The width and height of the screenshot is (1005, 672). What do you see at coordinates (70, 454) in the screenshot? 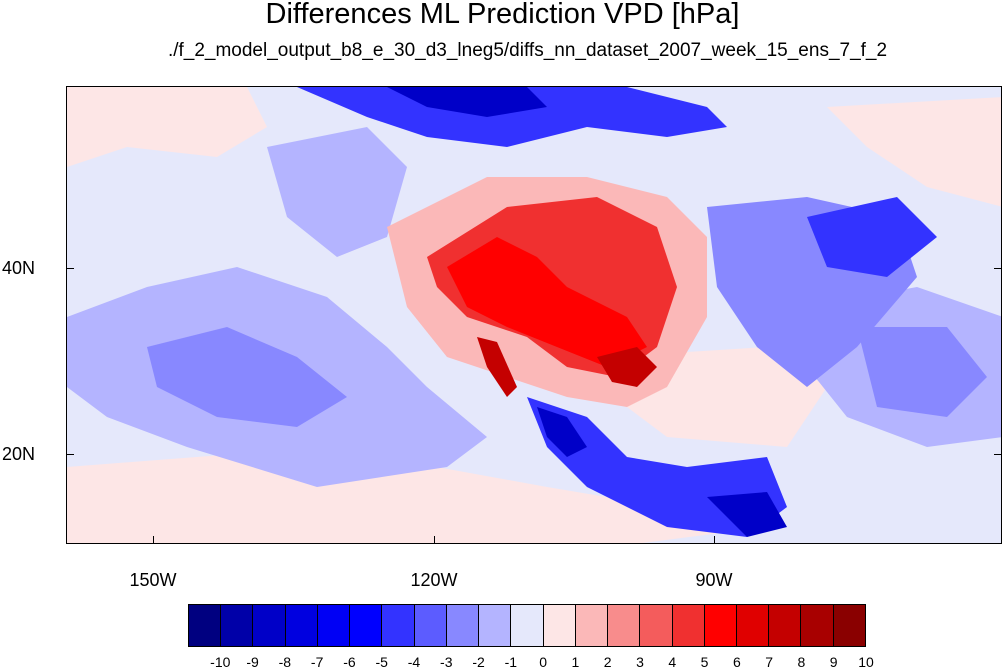
I see `lat-tick-20n` at bounding box center [70, 454].